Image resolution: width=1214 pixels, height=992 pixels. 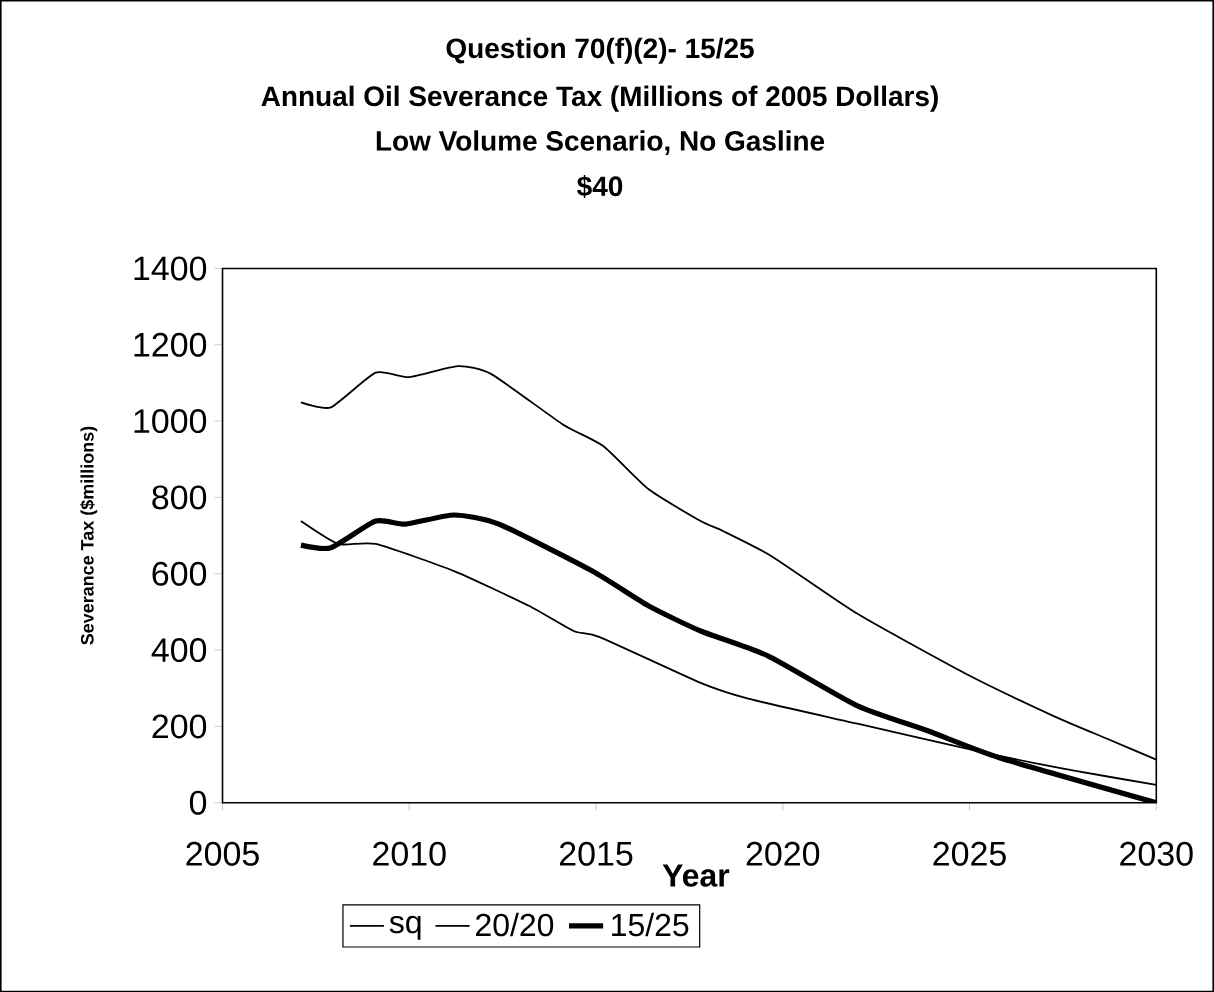 What do you see at coordinates (179, 573) in the screenshot?
I see `y-tick-label: 600` at bounding box center [179, 573].